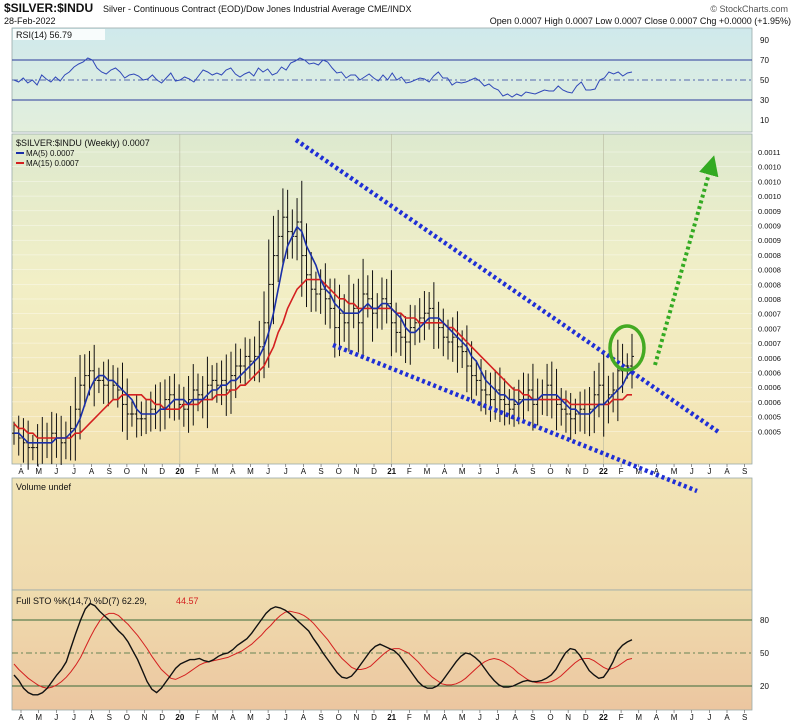 The image size is (800, 728). Describe the element at coordinates (764, 100) in the screenshot. I see `rsi-tick-label: 30` at that location.